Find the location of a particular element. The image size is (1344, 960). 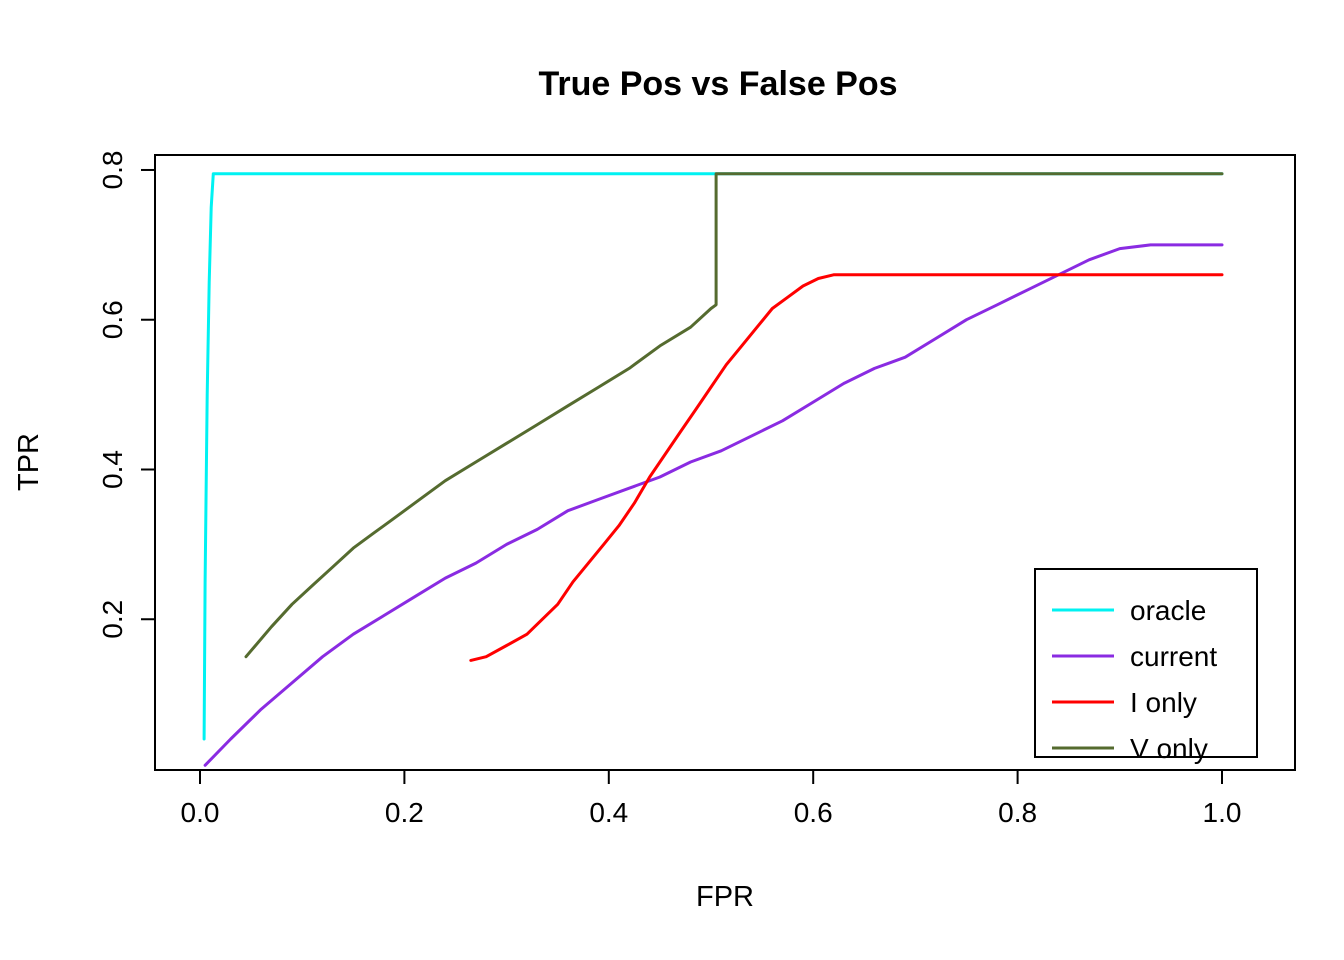

x-tick-label: 0.4 is located at coordinates (608, 812).